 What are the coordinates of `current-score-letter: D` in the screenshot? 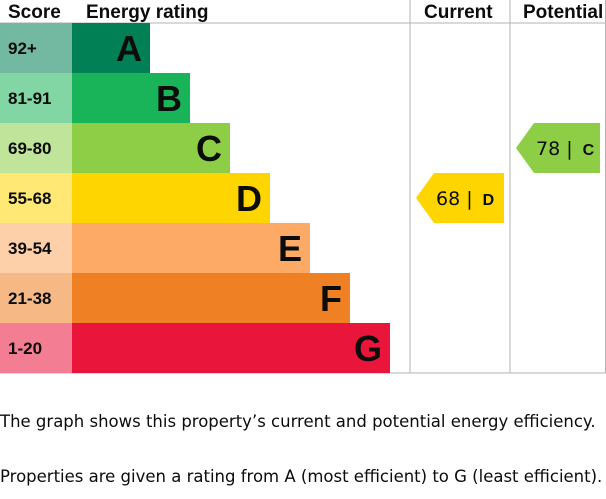 It's located at (489, 200).